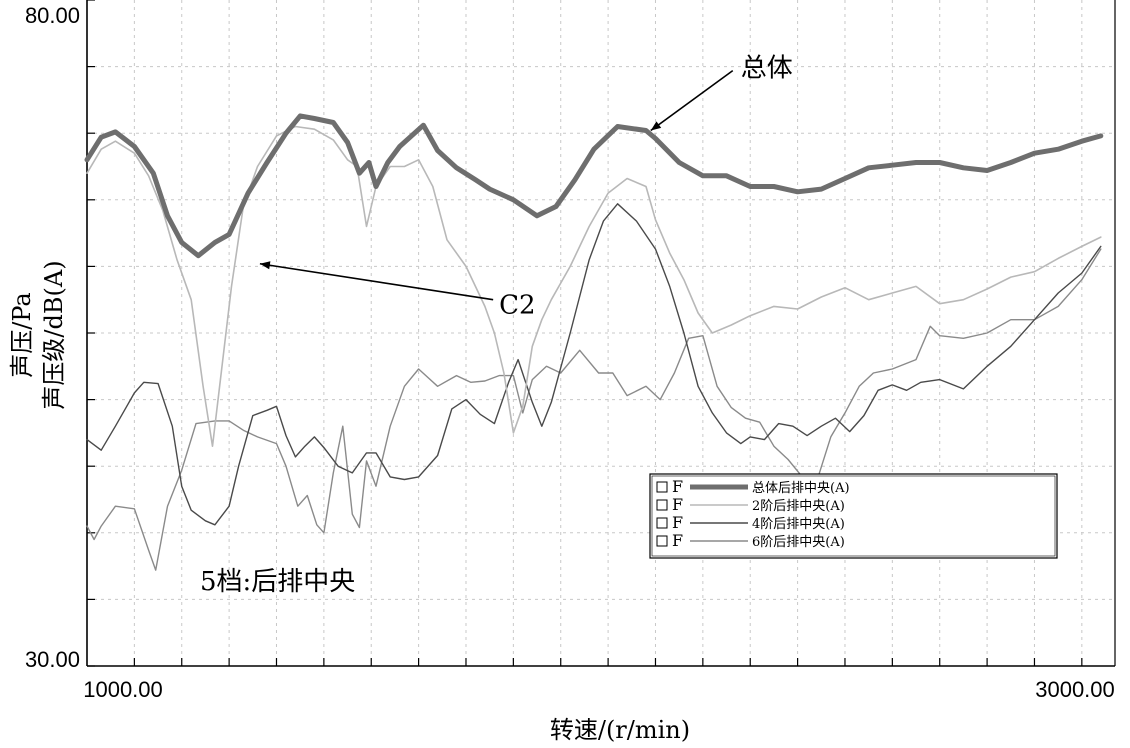  I want to click on callout-label: C2, so click(517, 306).